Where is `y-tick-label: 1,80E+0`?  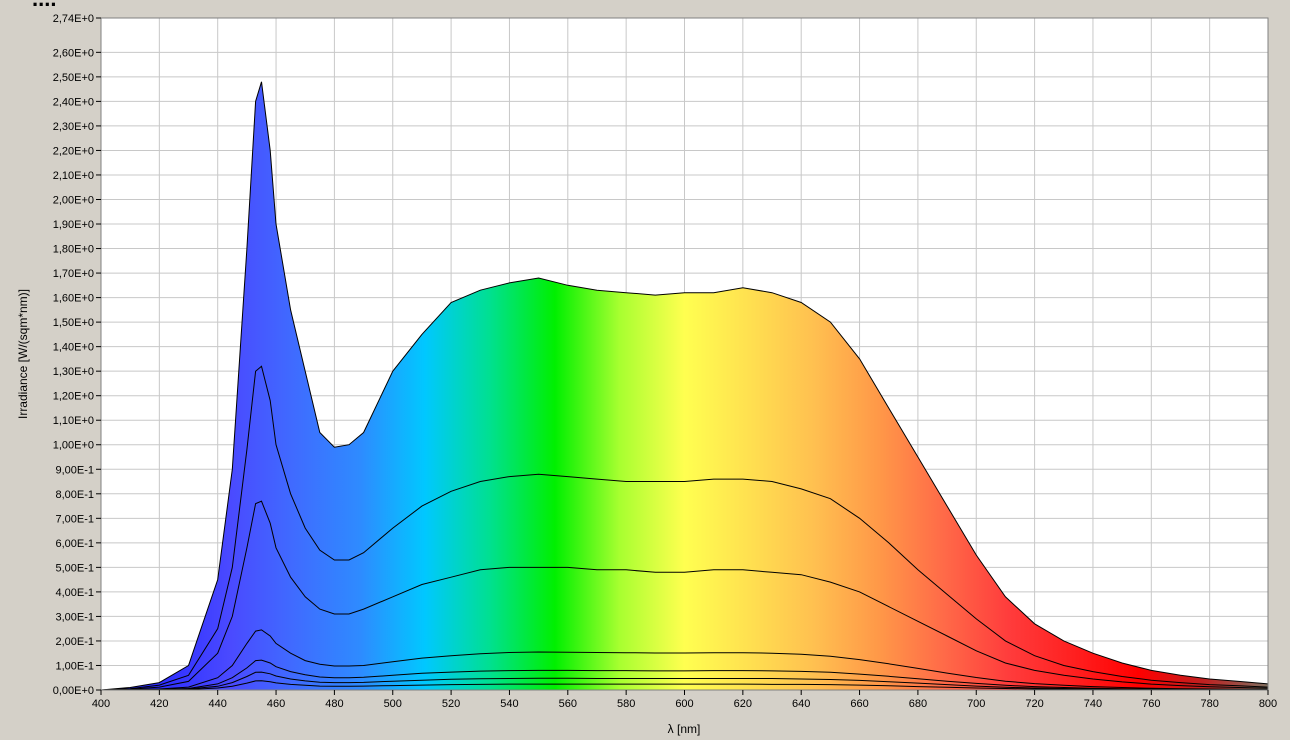 y-tick-label: 1,80E+0 is located at coordinates (73, 250).